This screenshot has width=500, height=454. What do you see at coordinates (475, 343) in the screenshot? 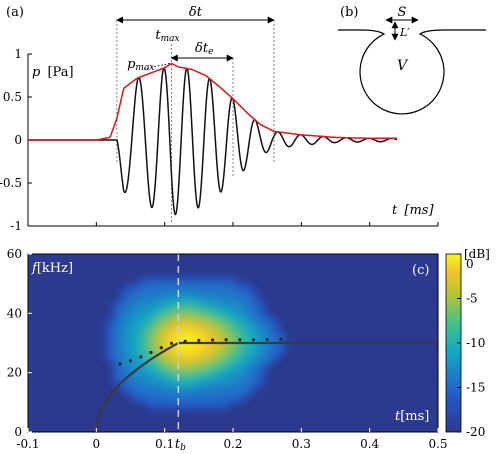
I see `colorbar-tick-label: -10` at bounding box center [475, 343].